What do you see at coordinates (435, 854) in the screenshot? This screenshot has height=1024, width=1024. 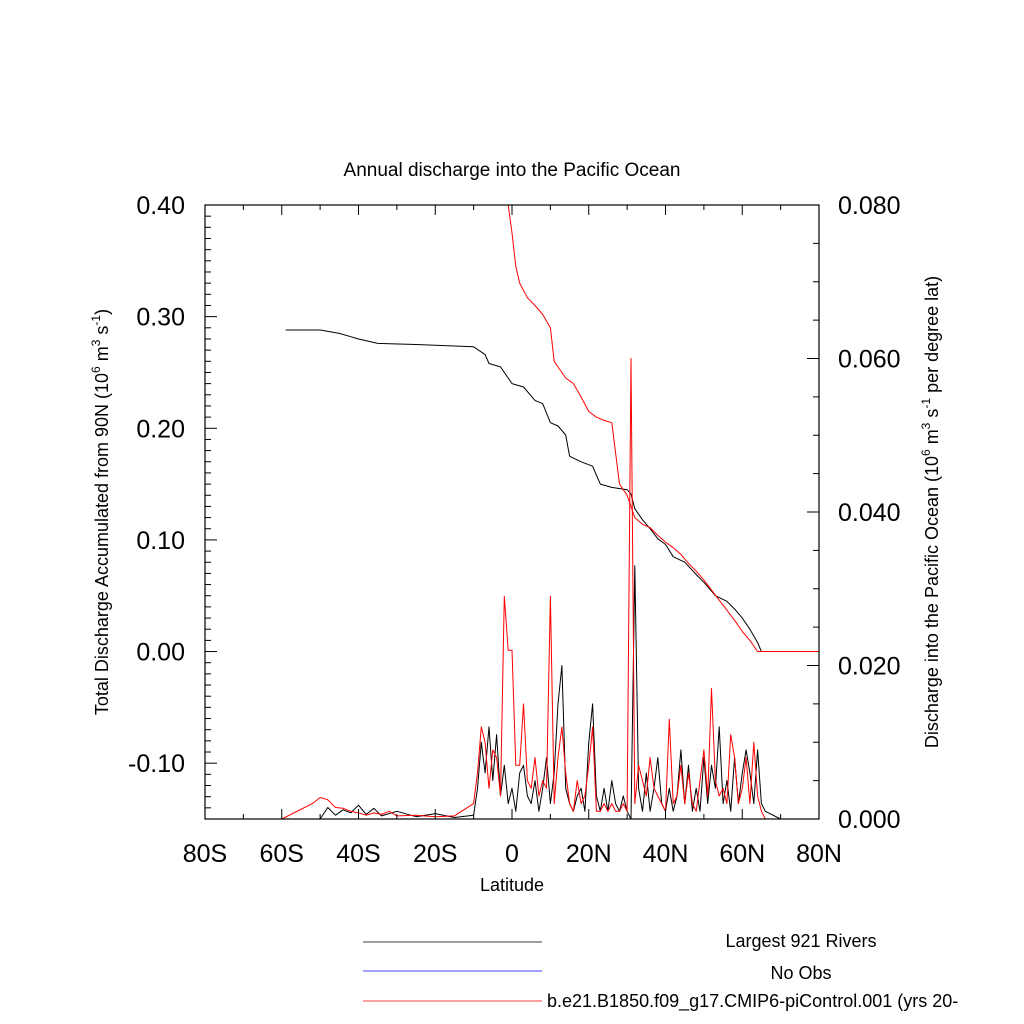 I see `x-tick-label: 20S` at bounding box center [435, 854].